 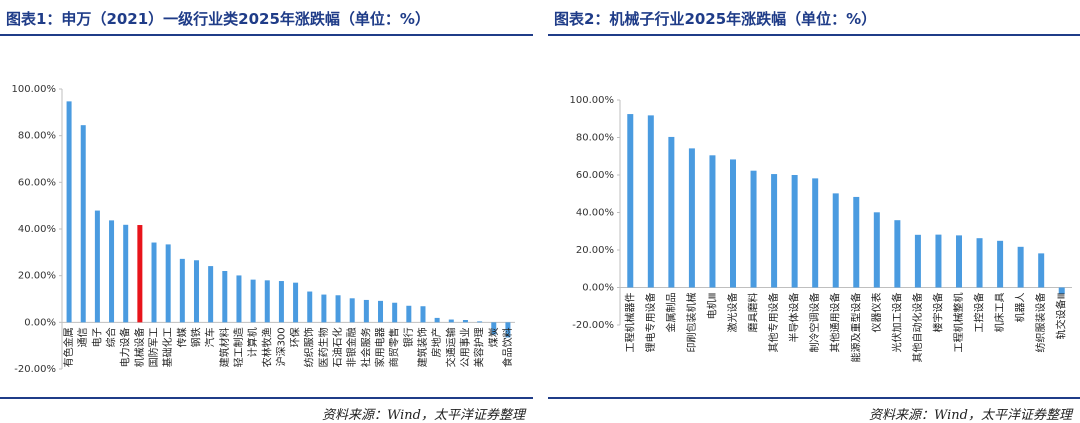 What do you see at coordinates (423, 314) in the screenshot?
I see `bar-建筑装饰` at bounding box center [423, 314].